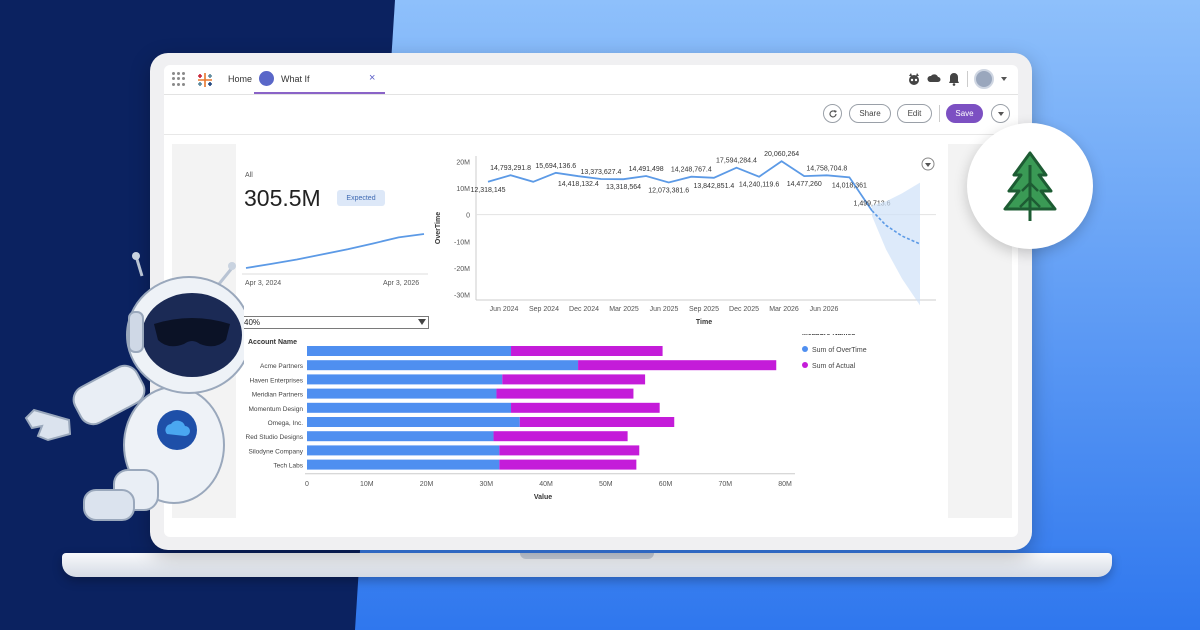 This screenshot has height=630, width=1200. What do you see at coordinates (319, 79) in the screenshot?
I see `tab-what-if: What If ×` at bounding box center [319, 79].